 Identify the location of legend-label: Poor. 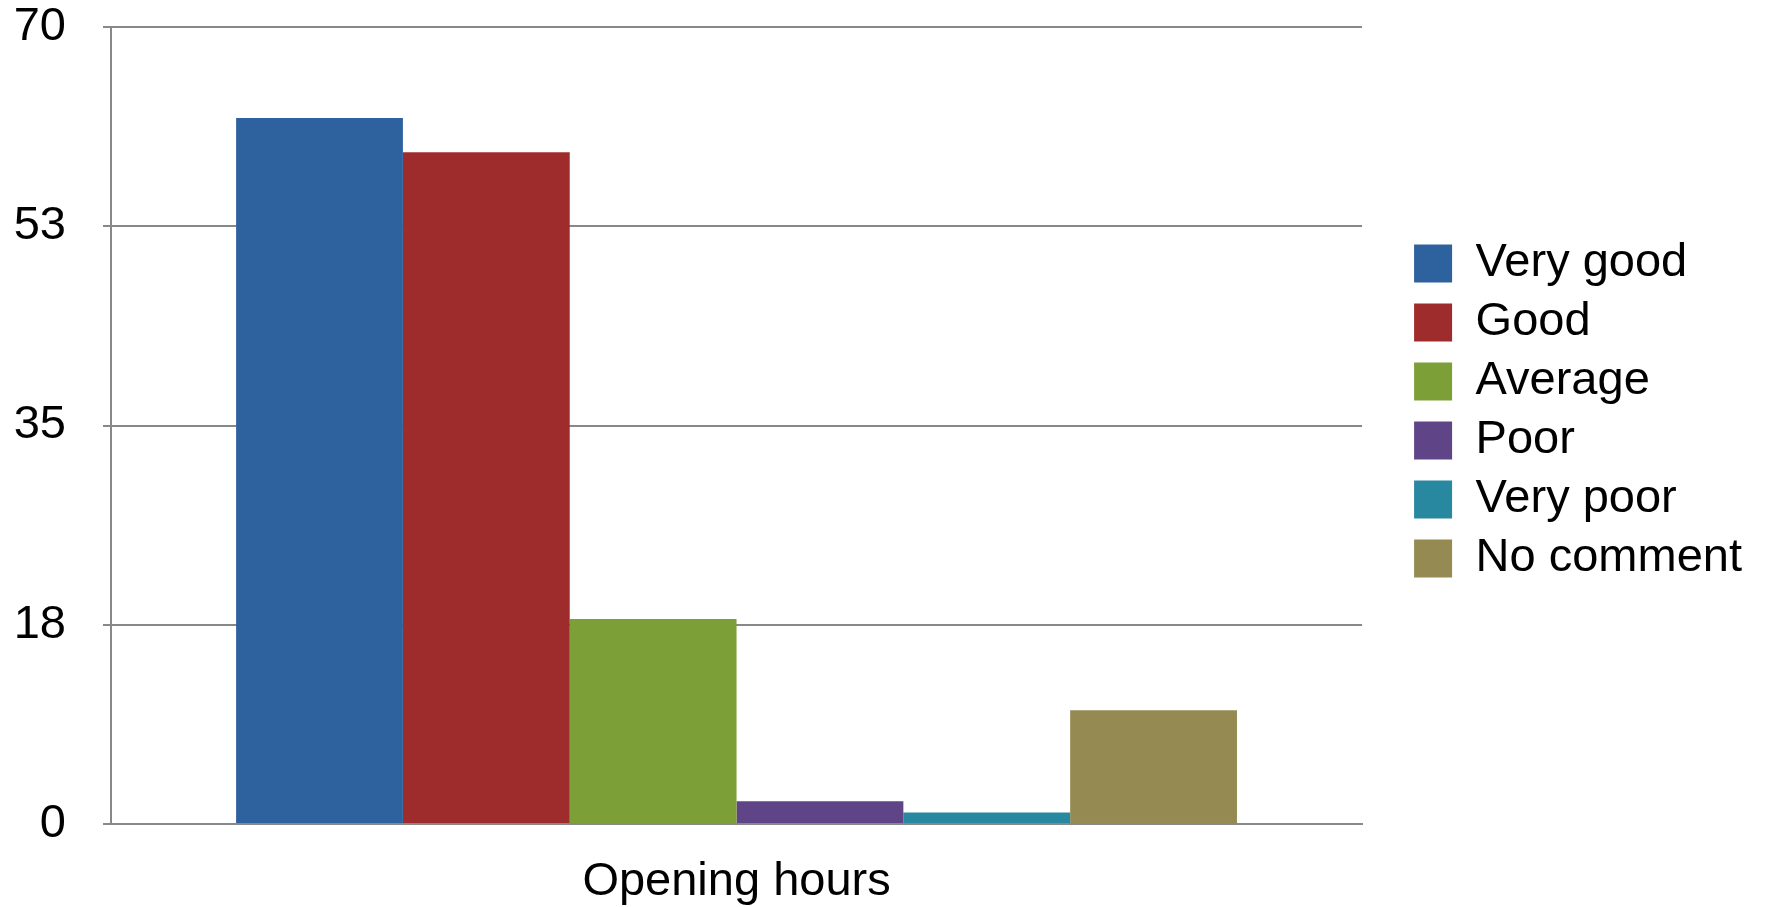
(1525, 437).